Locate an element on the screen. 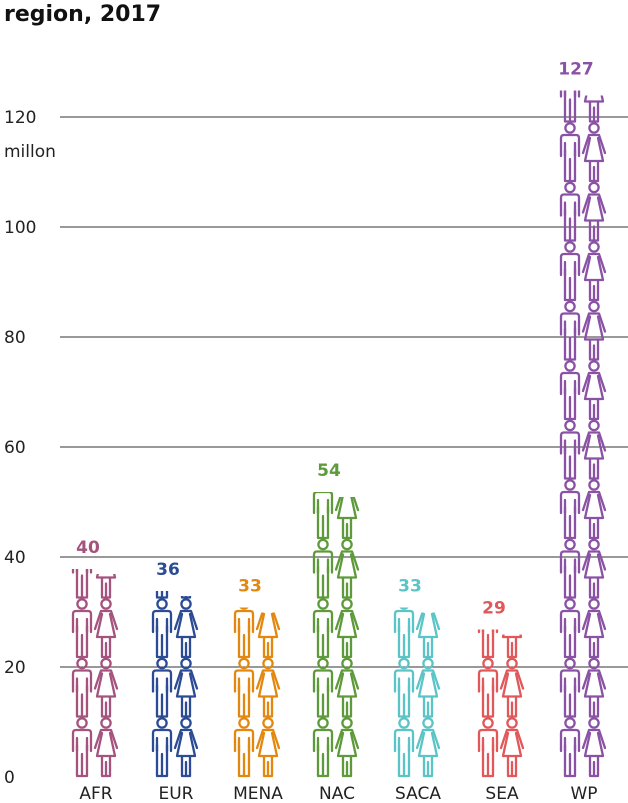  chart-title: region, 2017 is located at coordinates (82, 14).